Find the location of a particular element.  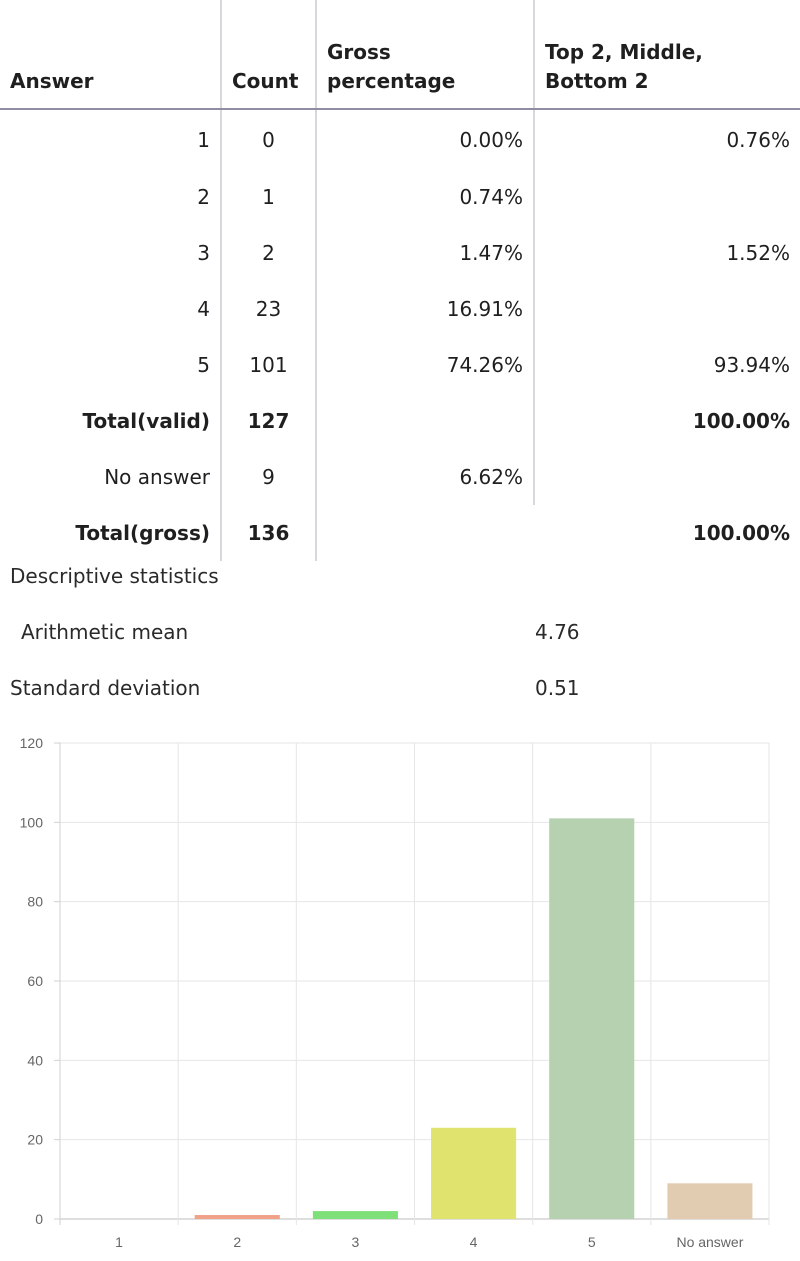

header-gross-percentage: Gross percentage is located at coordinates (425, 55).